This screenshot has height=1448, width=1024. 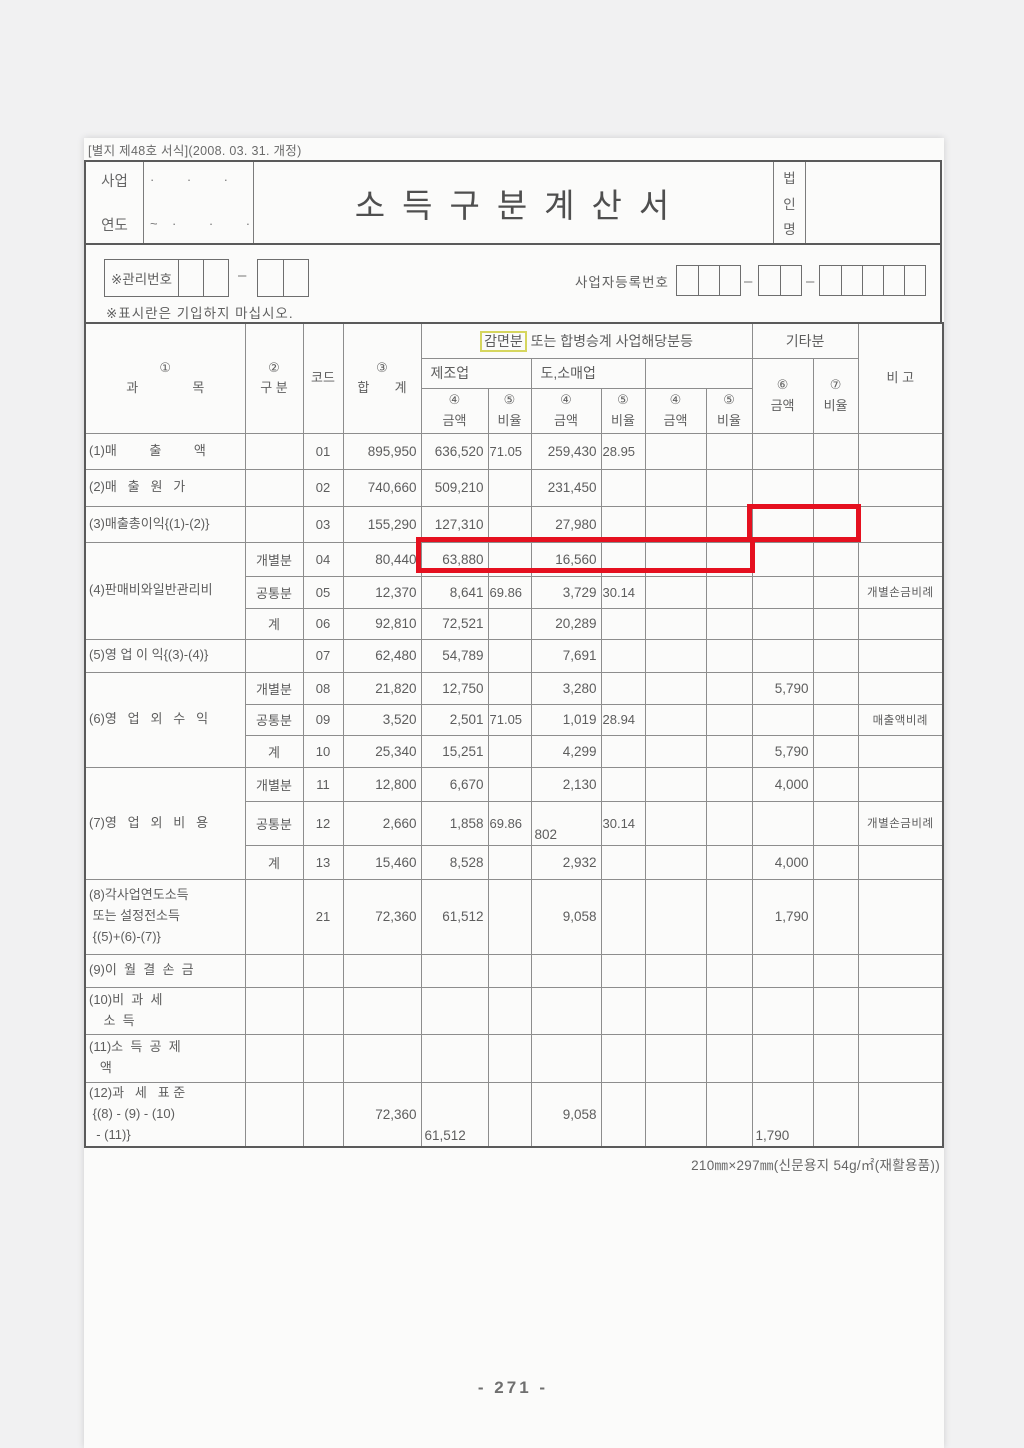 What do you see at coordinates (382, 487) in the screenshot?
I see `cell-total: 740,660` at bounding box center [382, 487].